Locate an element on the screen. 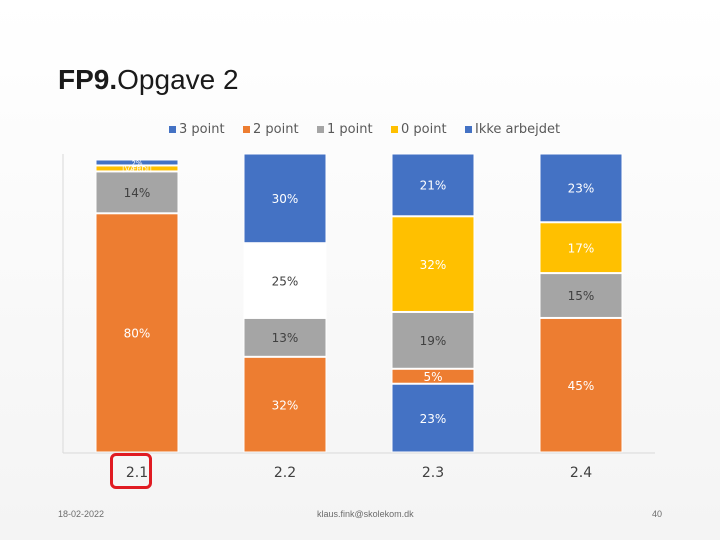 This screenshot has width=720, height=540. legend-label-0-point: 0 point is located at coordinates (424, 129).